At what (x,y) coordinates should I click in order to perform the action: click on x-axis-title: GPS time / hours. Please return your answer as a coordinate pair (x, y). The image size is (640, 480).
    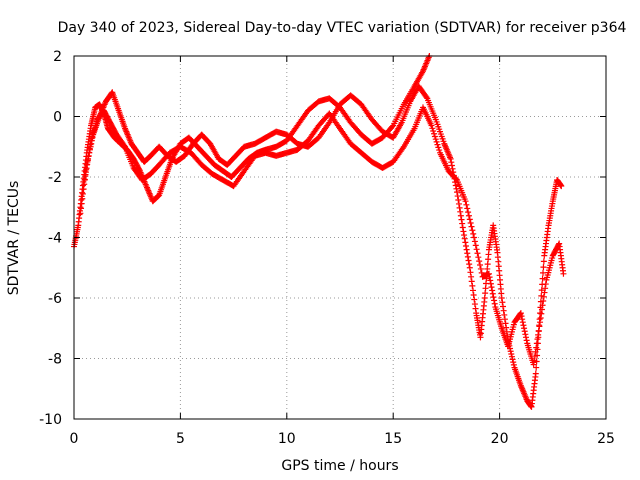
    Looking at the image, I should click on (339, 466).